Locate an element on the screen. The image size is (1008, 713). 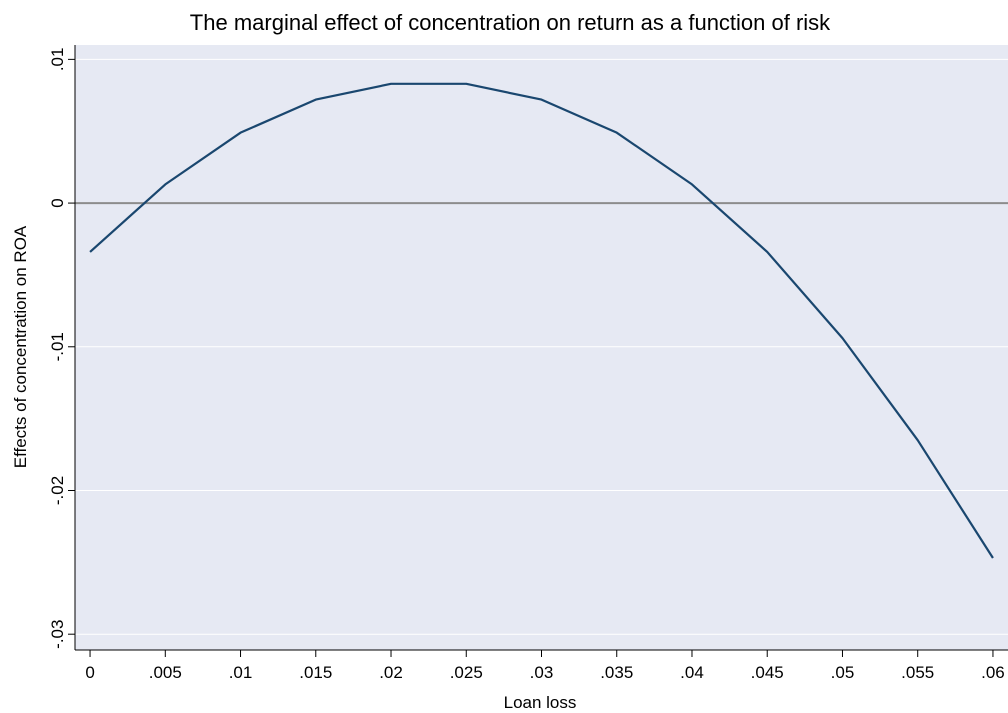
x-tick-label: .025 is located at coordinates (466, 672).